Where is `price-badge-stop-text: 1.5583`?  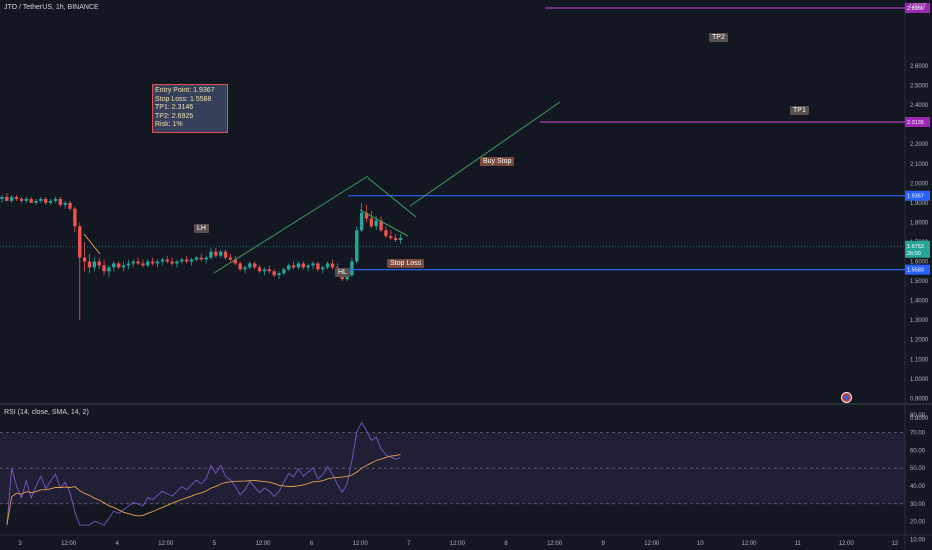
price-badge-stop-text: 1.5583 is located at coordinates (915, 271).